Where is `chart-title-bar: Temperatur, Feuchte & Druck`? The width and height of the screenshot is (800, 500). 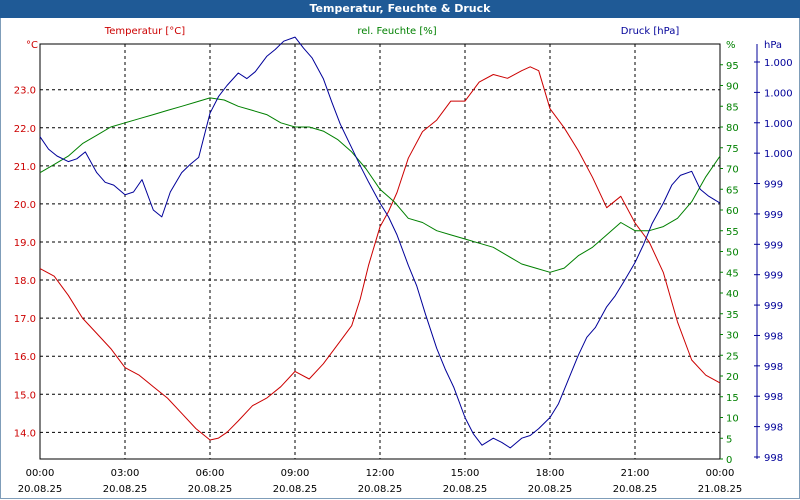 chart-title-bar: Temperatur, Feuchte & Druck is located at coordinates (400, 9).